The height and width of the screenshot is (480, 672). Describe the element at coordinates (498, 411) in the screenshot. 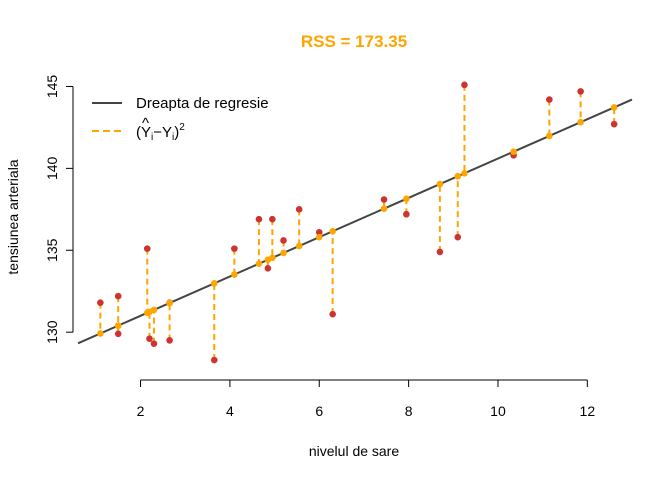

I see `x-tick-label-10: 10` at that location.